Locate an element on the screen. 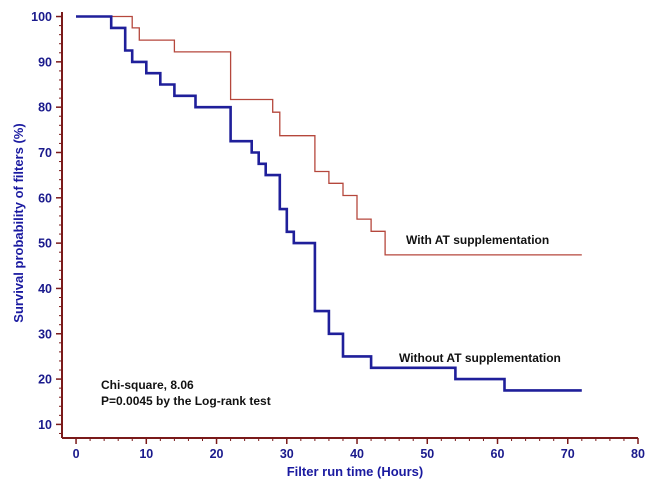  y-tick-label: 70 is located at coordinates (45, 153).